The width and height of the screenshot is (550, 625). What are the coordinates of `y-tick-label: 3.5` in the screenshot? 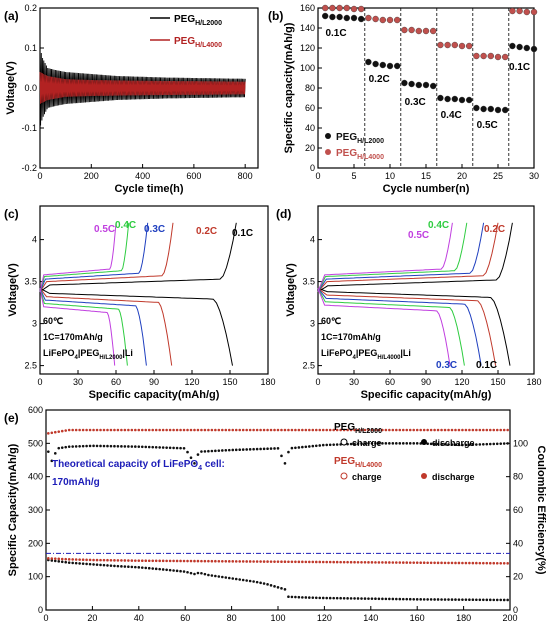 It's located at (308, 282).